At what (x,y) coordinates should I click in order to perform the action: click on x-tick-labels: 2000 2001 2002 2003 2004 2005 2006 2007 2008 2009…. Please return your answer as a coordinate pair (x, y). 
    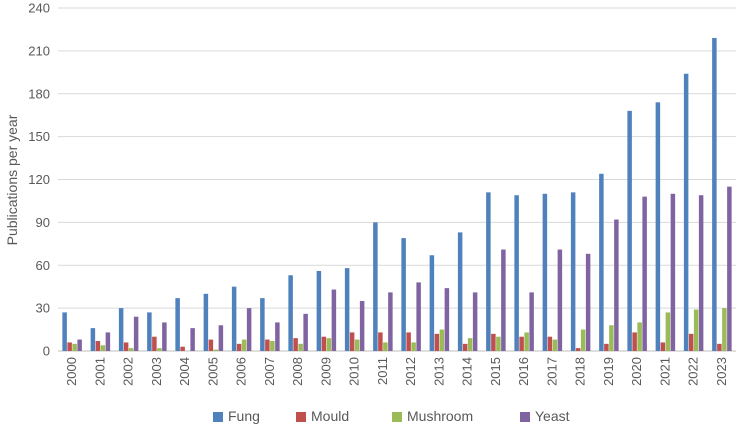
    Looking at the image, I should click on (396, 371).